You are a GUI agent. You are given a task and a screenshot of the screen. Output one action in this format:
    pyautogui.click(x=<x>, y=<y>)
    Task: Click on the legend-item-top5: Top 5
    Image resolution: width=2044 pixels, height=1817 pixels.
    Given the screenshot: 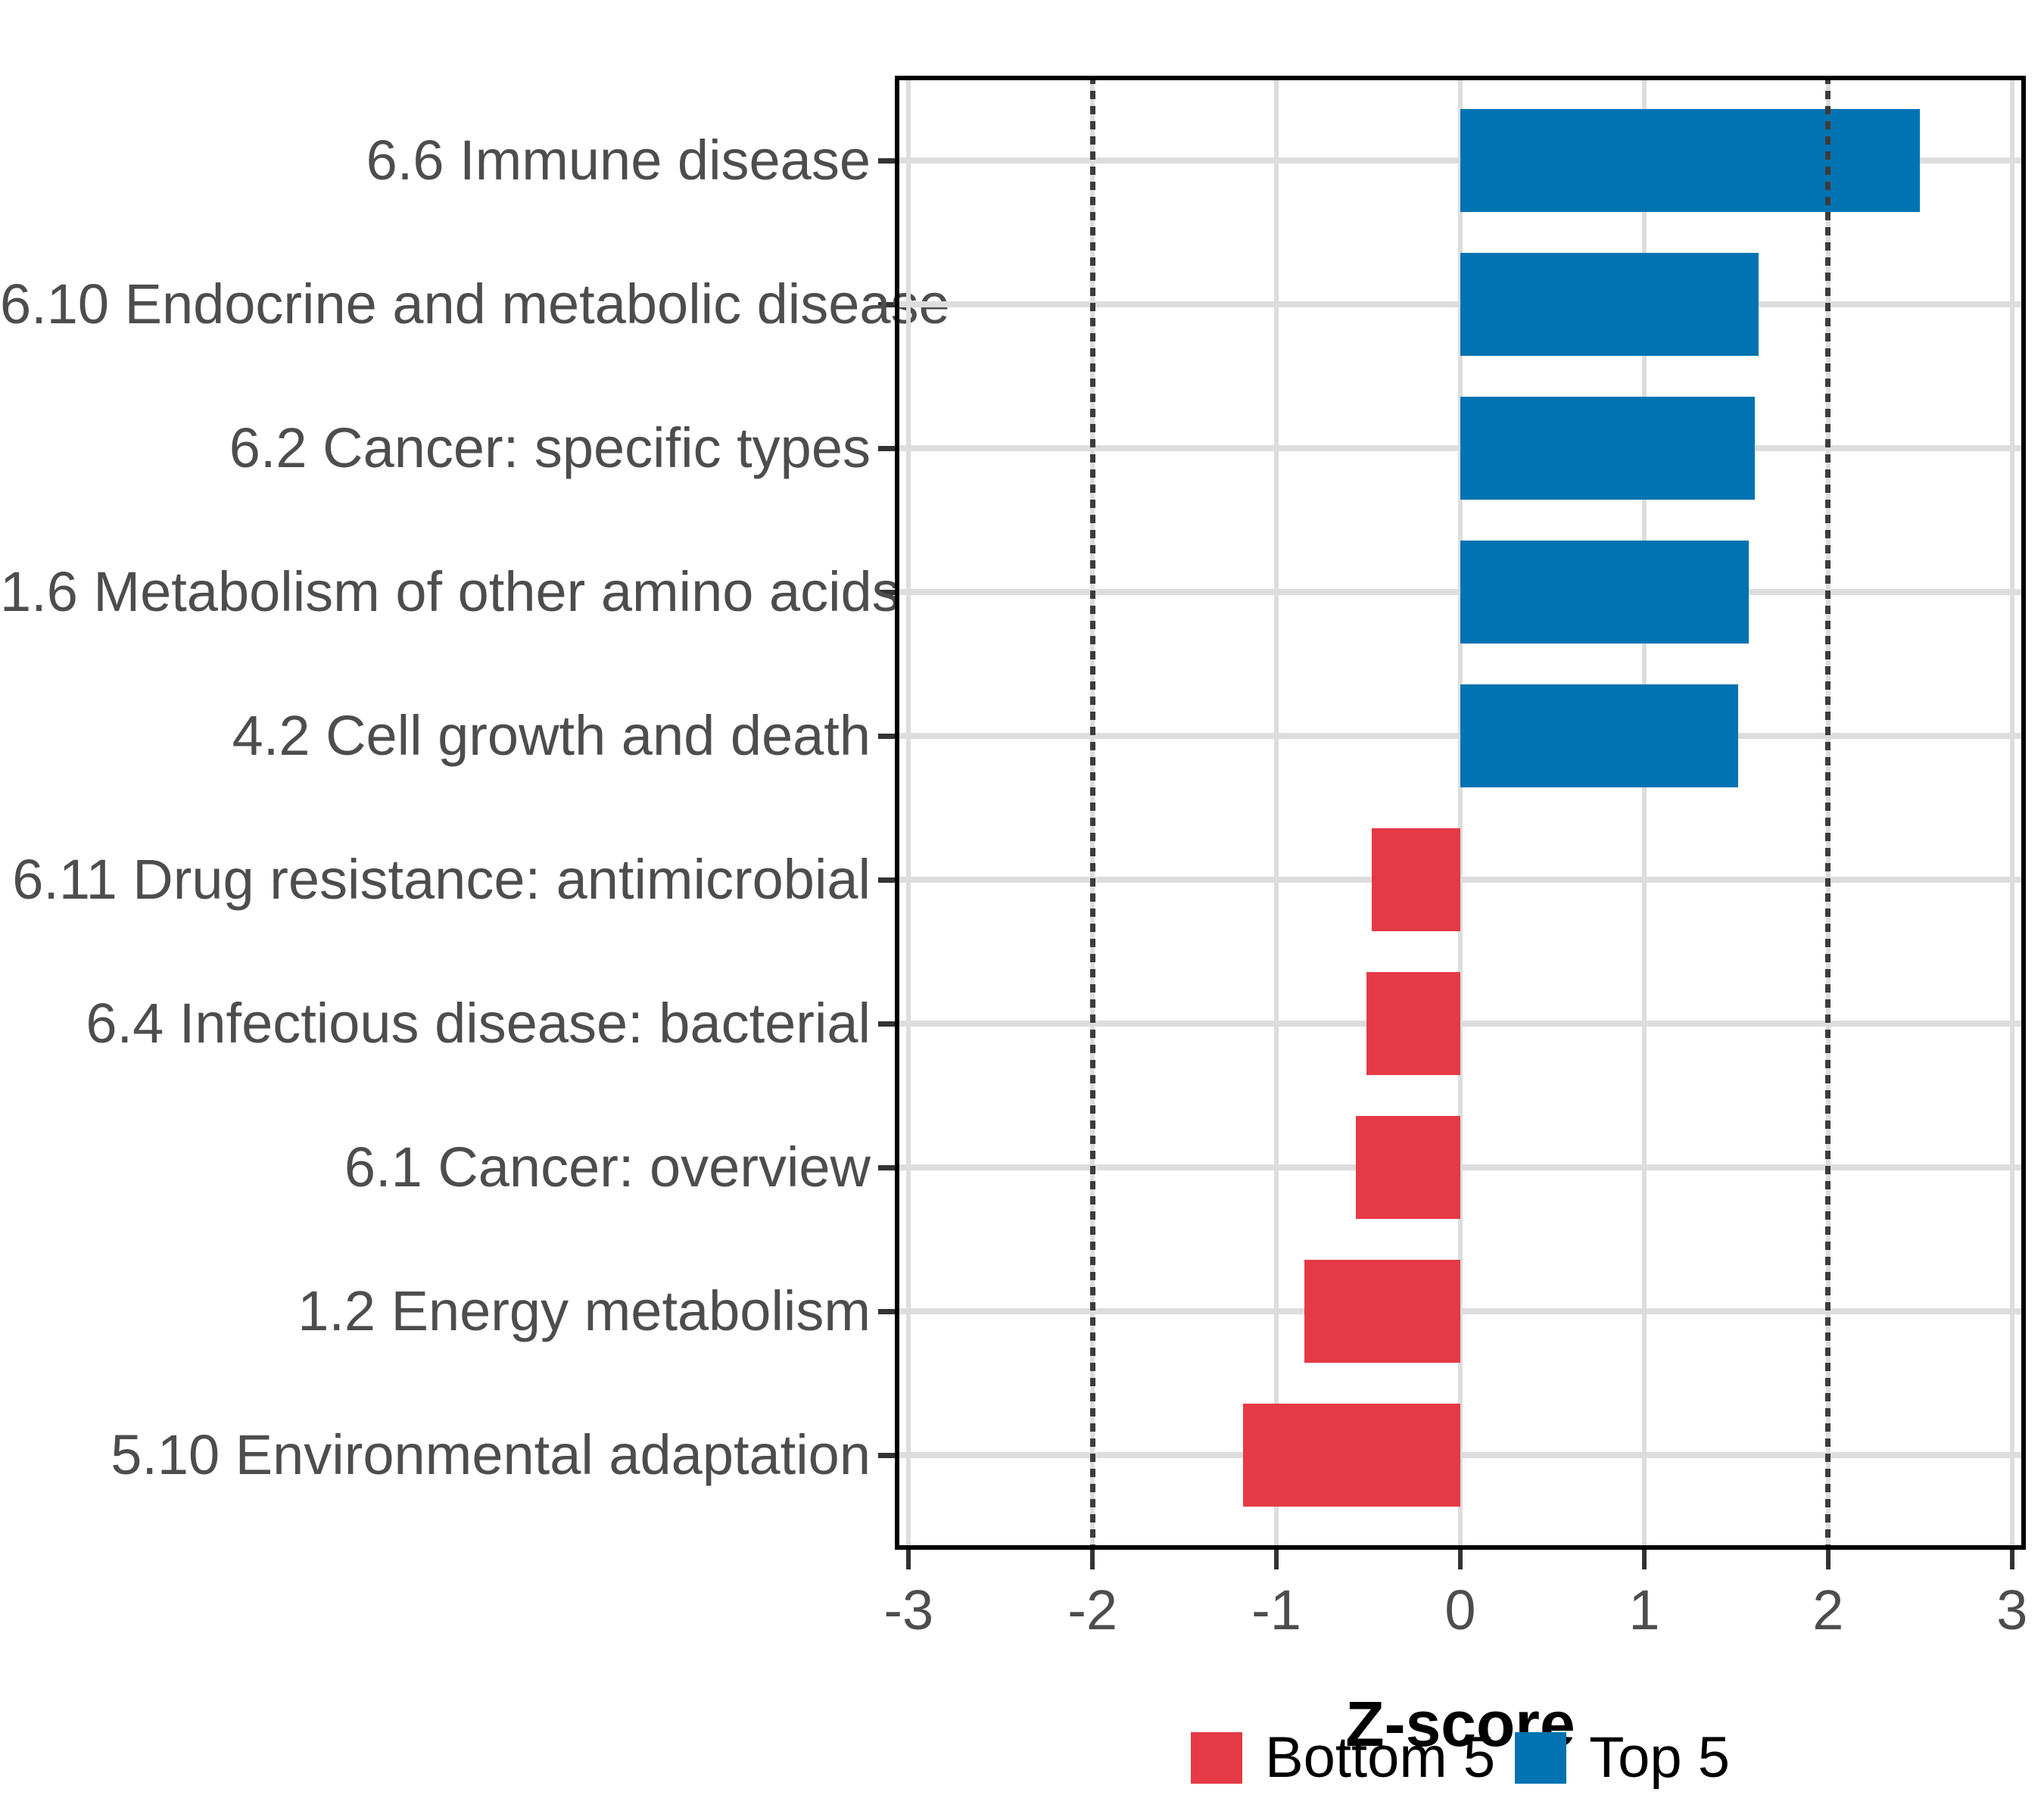 What is the action you would take?
    pyautogui.click(x=1622, y=1758)
    